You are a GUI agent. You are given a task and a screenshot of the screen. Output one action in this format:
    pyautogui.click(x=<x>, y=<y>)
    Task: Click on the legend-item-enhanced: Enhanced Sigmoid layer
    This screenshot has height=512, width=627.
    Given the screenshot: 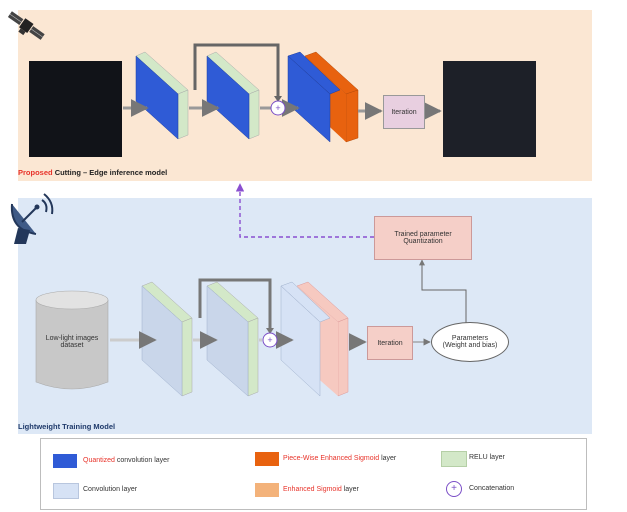 What is the action you would take?
    pyautogui.click(x=321, y=489)
    